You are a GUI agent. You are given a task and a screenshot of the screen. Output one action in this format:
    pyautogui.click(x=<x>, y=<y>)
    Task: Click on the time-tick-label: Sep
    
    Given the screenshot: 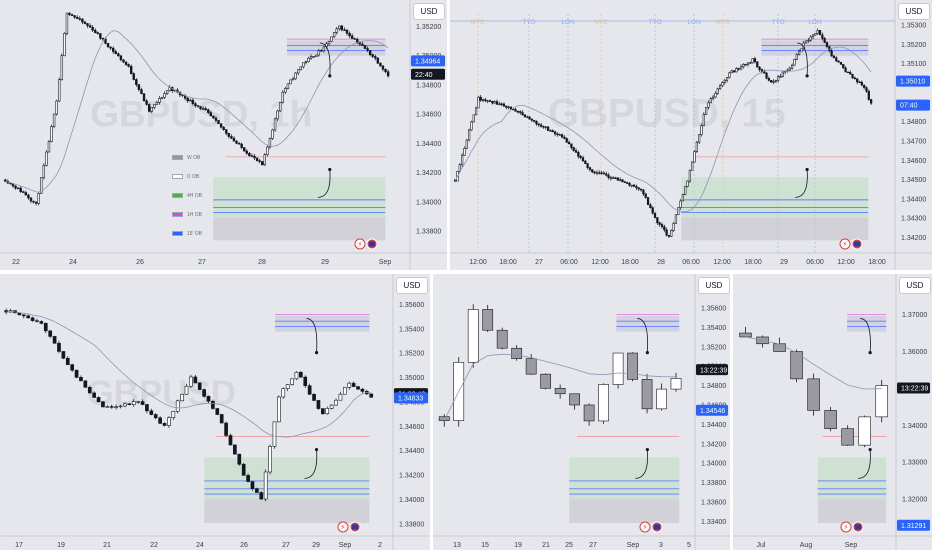 What is the action you would take?
    pyautogui.click(x=633, y=545)
    